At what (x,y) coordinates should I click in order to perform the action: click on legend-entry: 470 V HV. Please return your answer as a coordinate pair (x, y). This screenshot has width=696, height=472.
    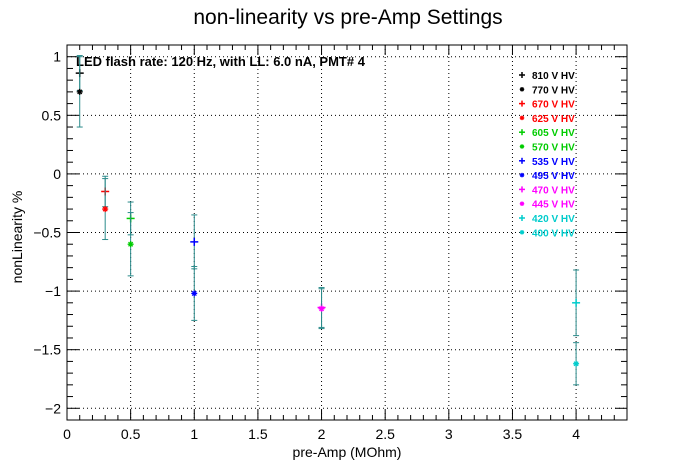
    Looking at the image, I should click on (547, 190).